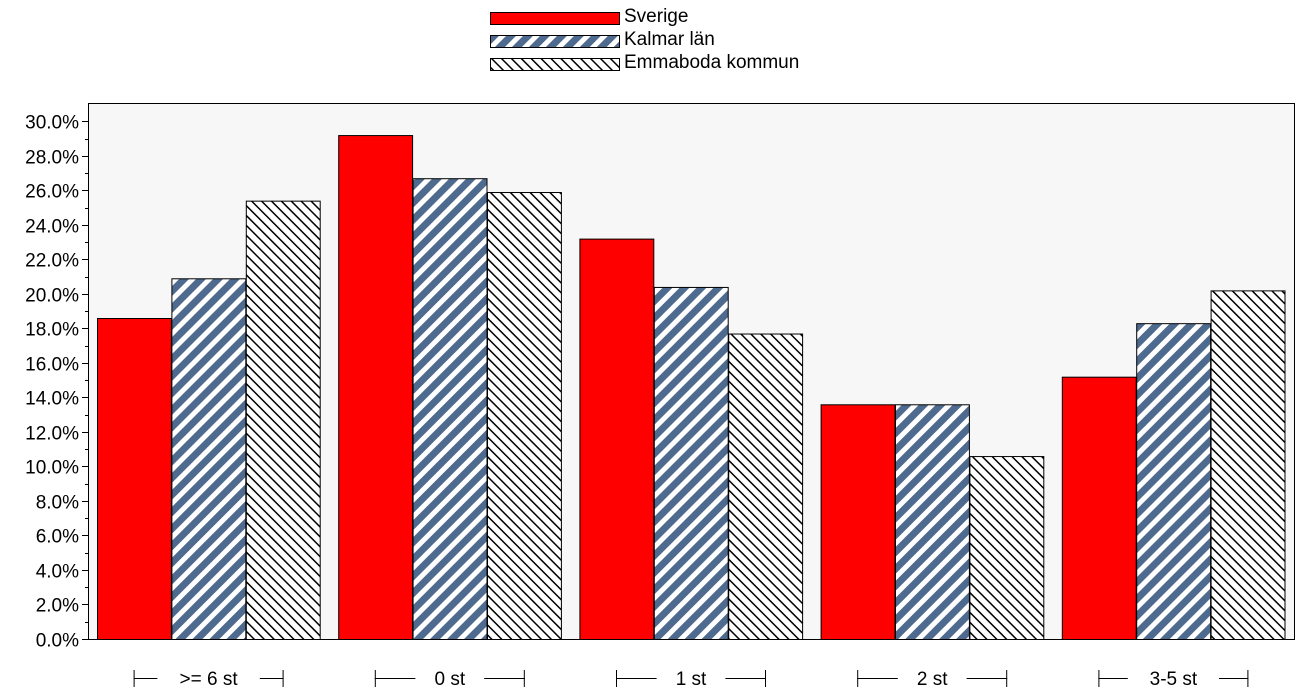 The width and height of the screenshot is (1301, 694). What do you see at coordinates (57, 606) in the screenshot?
I see `y-tick-label: 2.0%` at bounding box center [57, 606].